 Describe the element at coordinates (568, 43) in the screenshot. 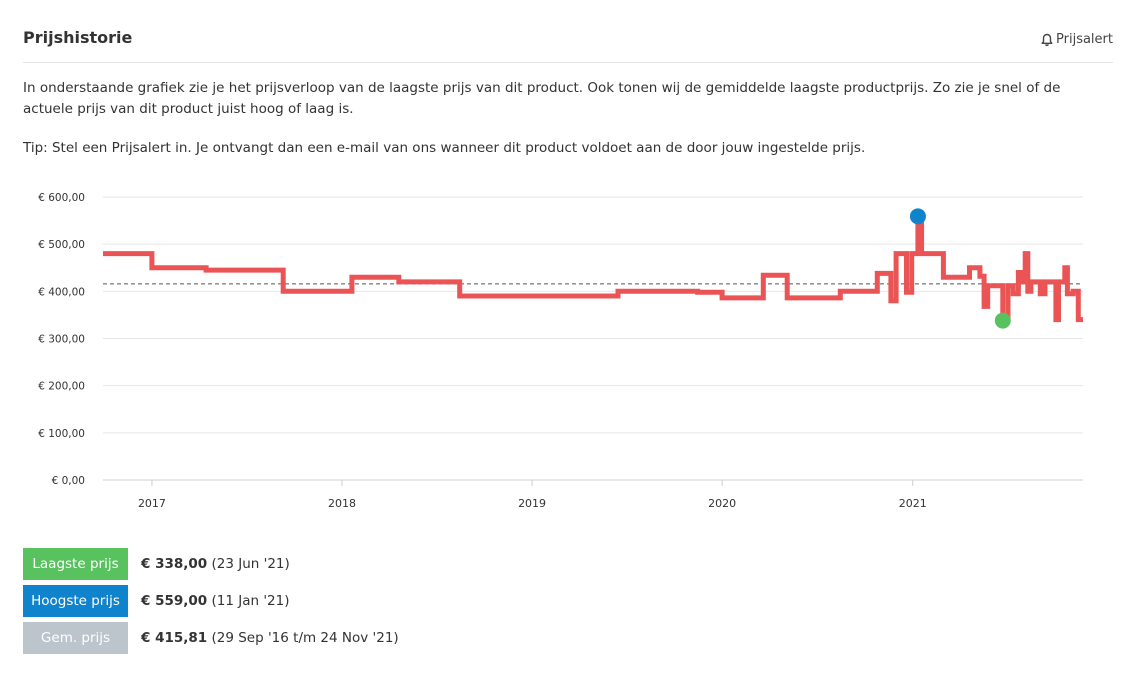

I see `panel-header: Prijshistorie Prijsalert` at that location.